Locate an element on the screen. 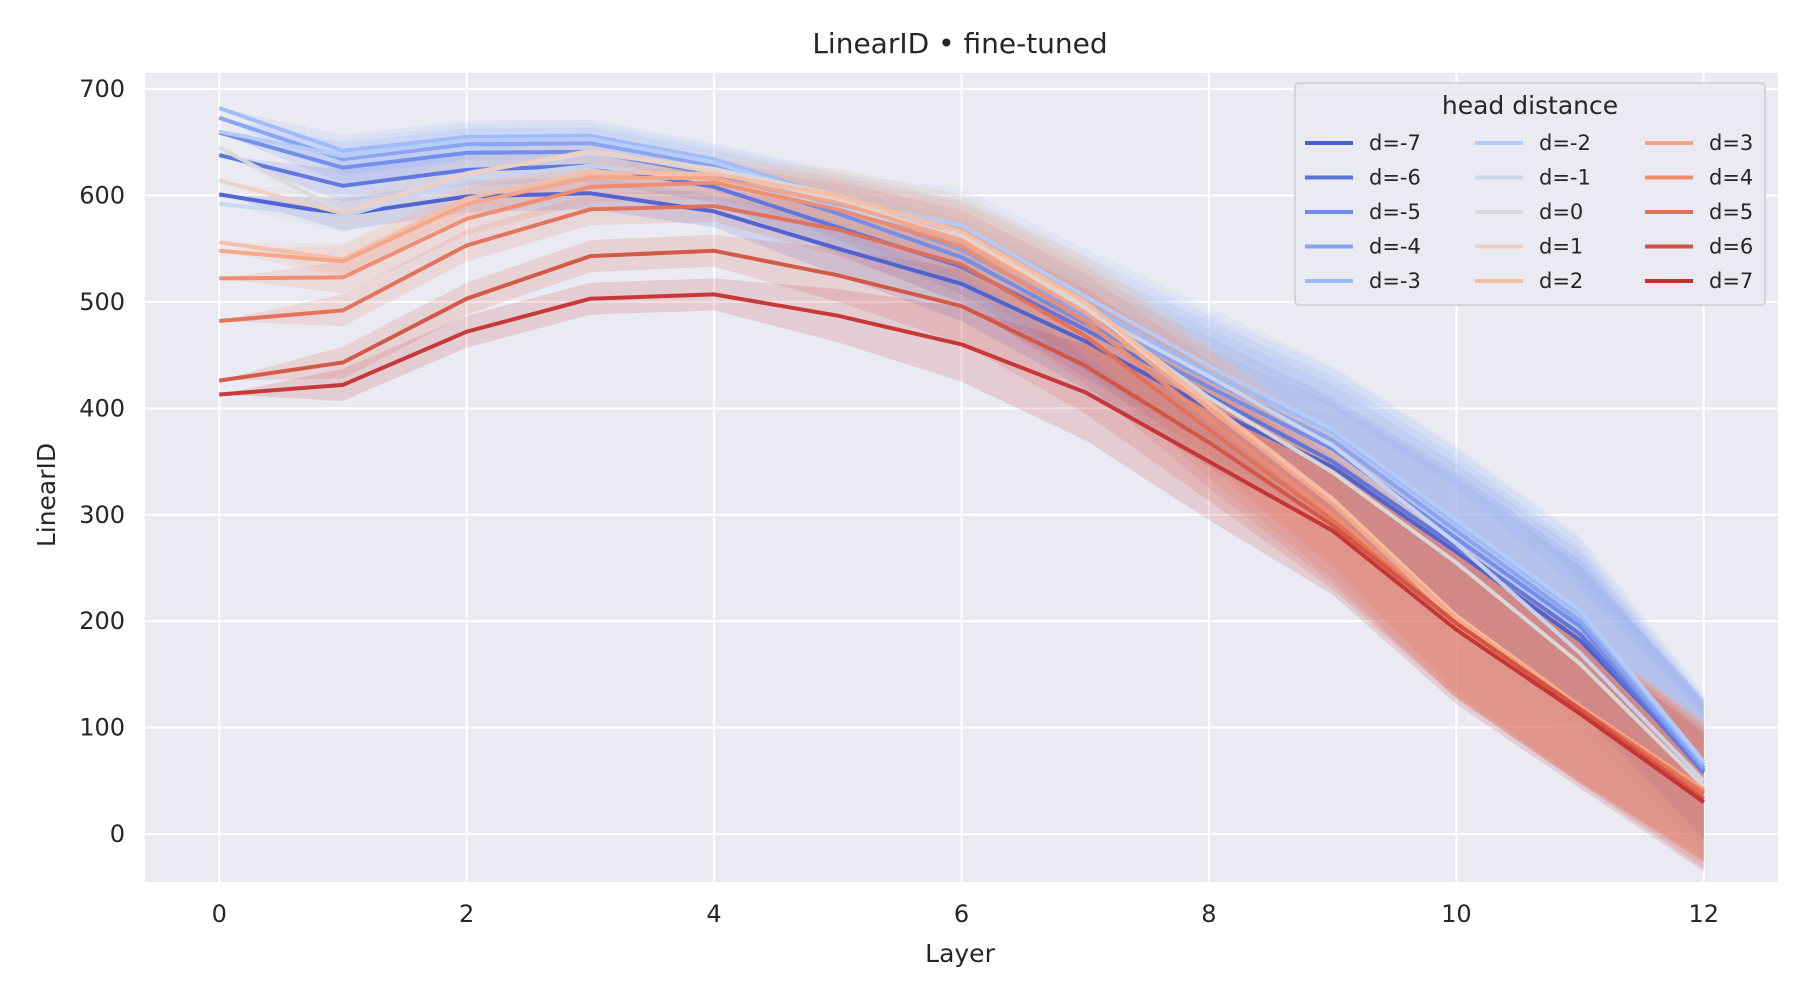 This screenshot has height=1004, width=1800. legend-label: d=4 is located at coordinates (1731, 178).